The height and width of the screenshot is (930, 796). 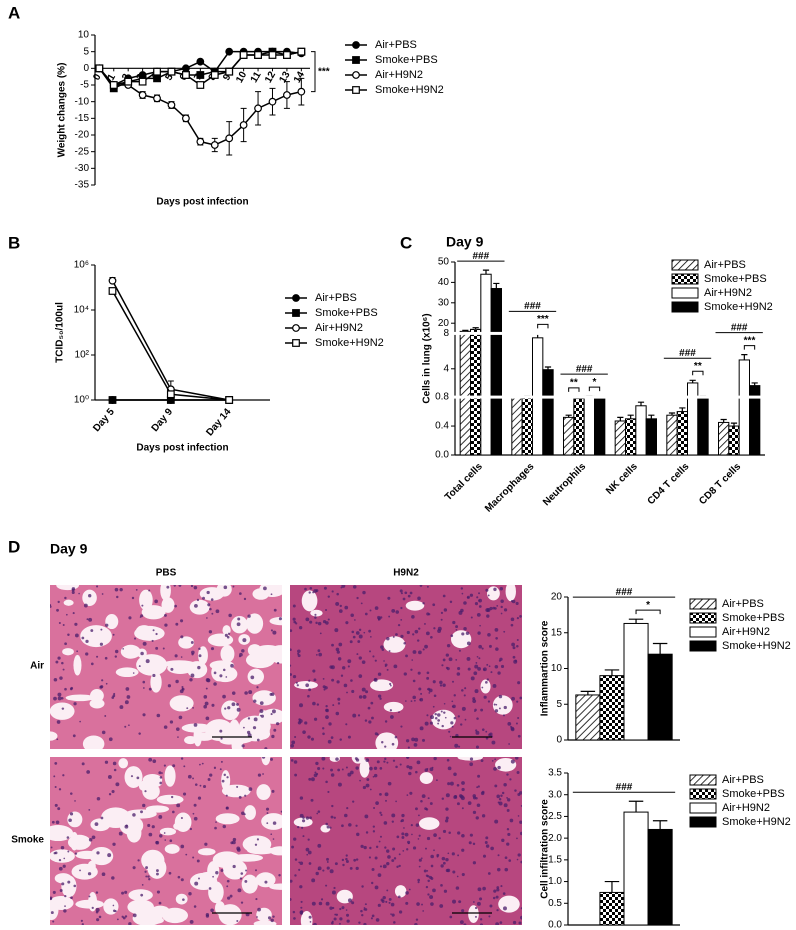 What do you see at coordinates (703, 794) in the screenshot?
I see `legend-swatch` at bounding box center [703, 794].